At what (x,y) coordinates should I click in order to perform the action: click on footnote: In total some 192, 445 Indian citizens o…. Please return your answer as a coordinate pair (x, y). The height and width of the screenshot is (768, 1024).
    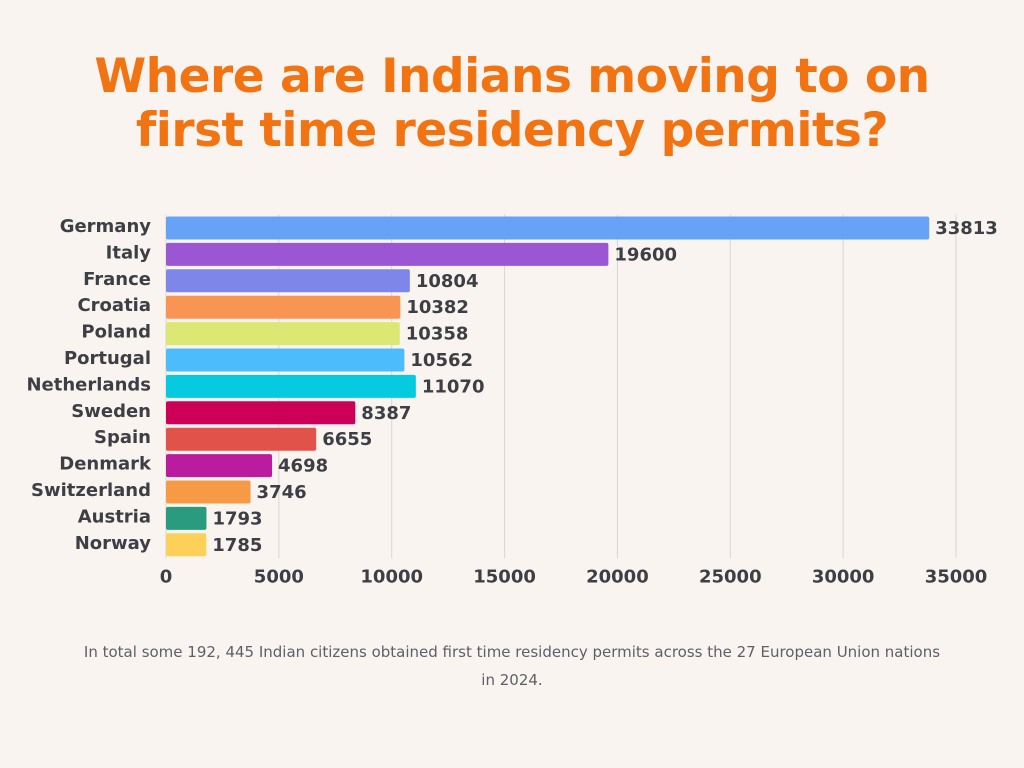
    Looking at the image, I should click on (512, 666).